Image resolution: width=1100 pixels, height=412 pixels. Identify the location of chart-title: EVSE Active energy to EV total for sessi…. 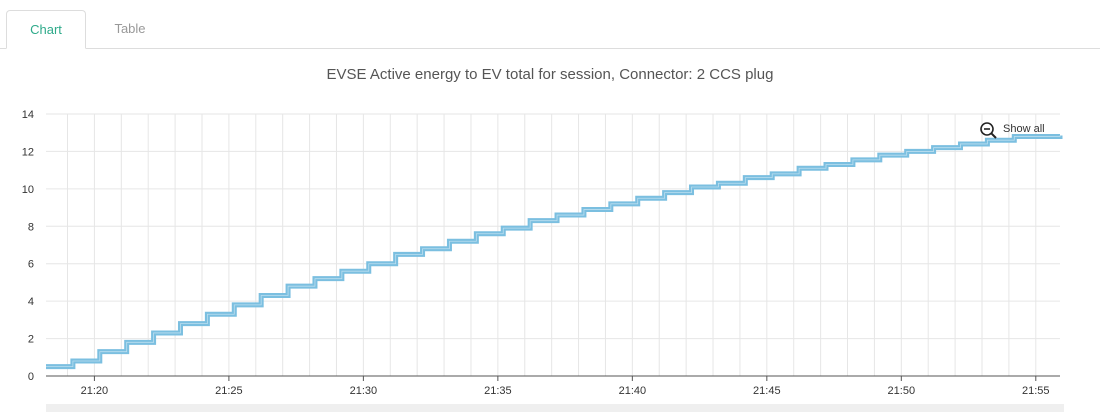
(550, 74).